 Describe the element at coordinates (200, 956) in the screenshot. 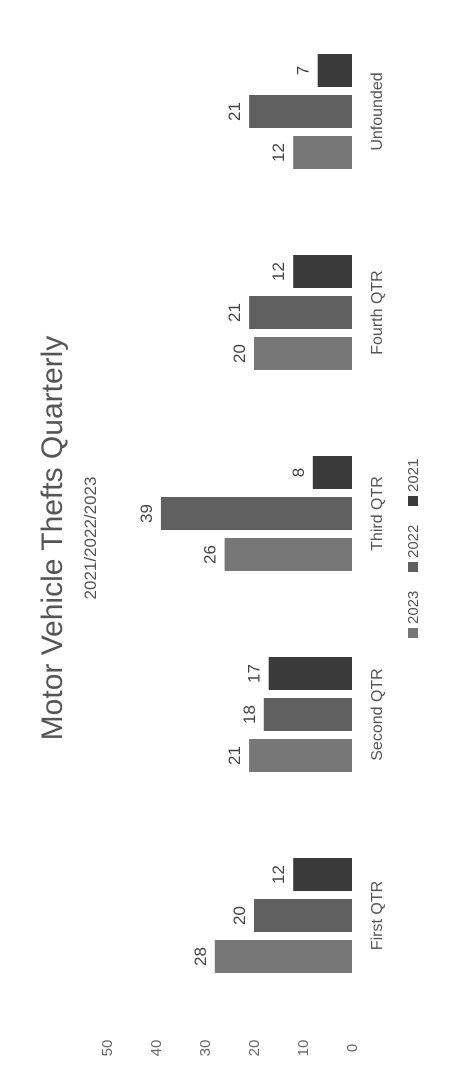

I see `data-label: 28` at that location.